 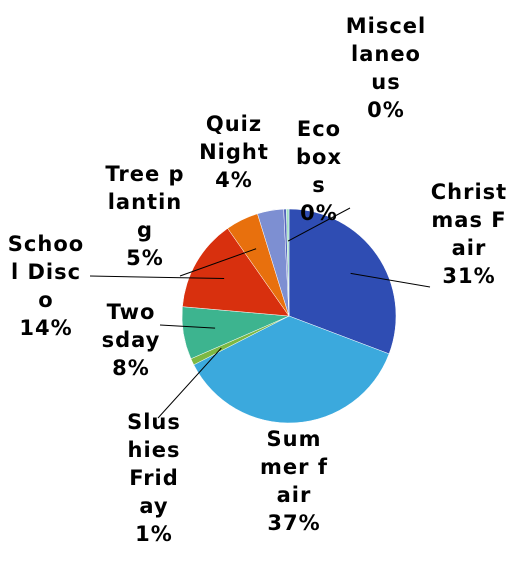 I want to click on slice-label: Miscellaneous 0%, so click(x=386, y=68).